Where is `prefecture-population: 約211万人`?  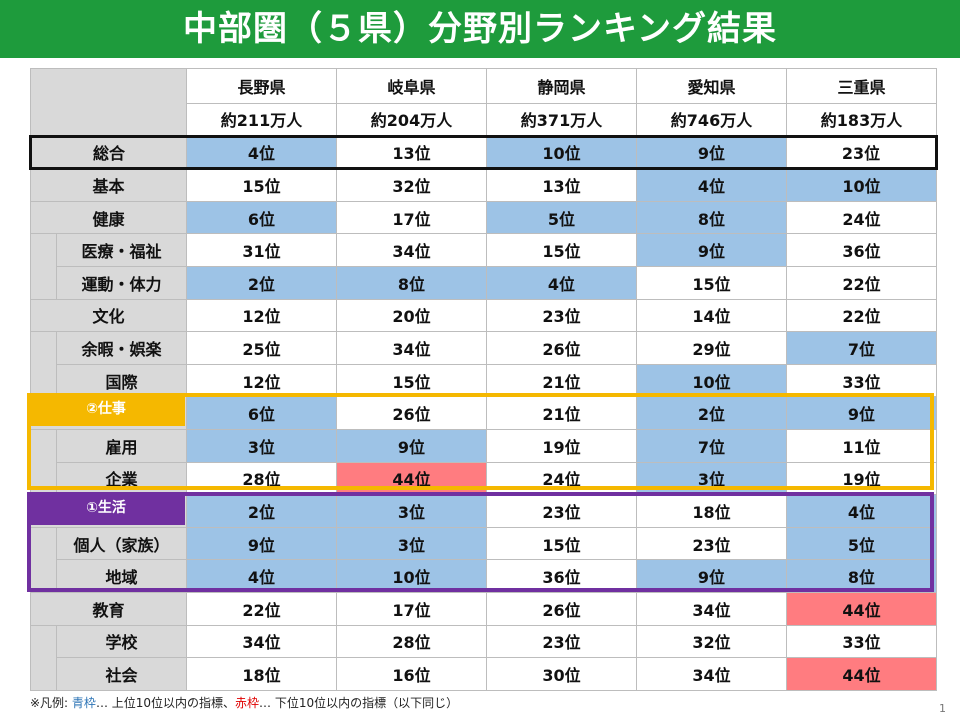
prefecture-population: 約211万人 is located at coordinates (261, 120).